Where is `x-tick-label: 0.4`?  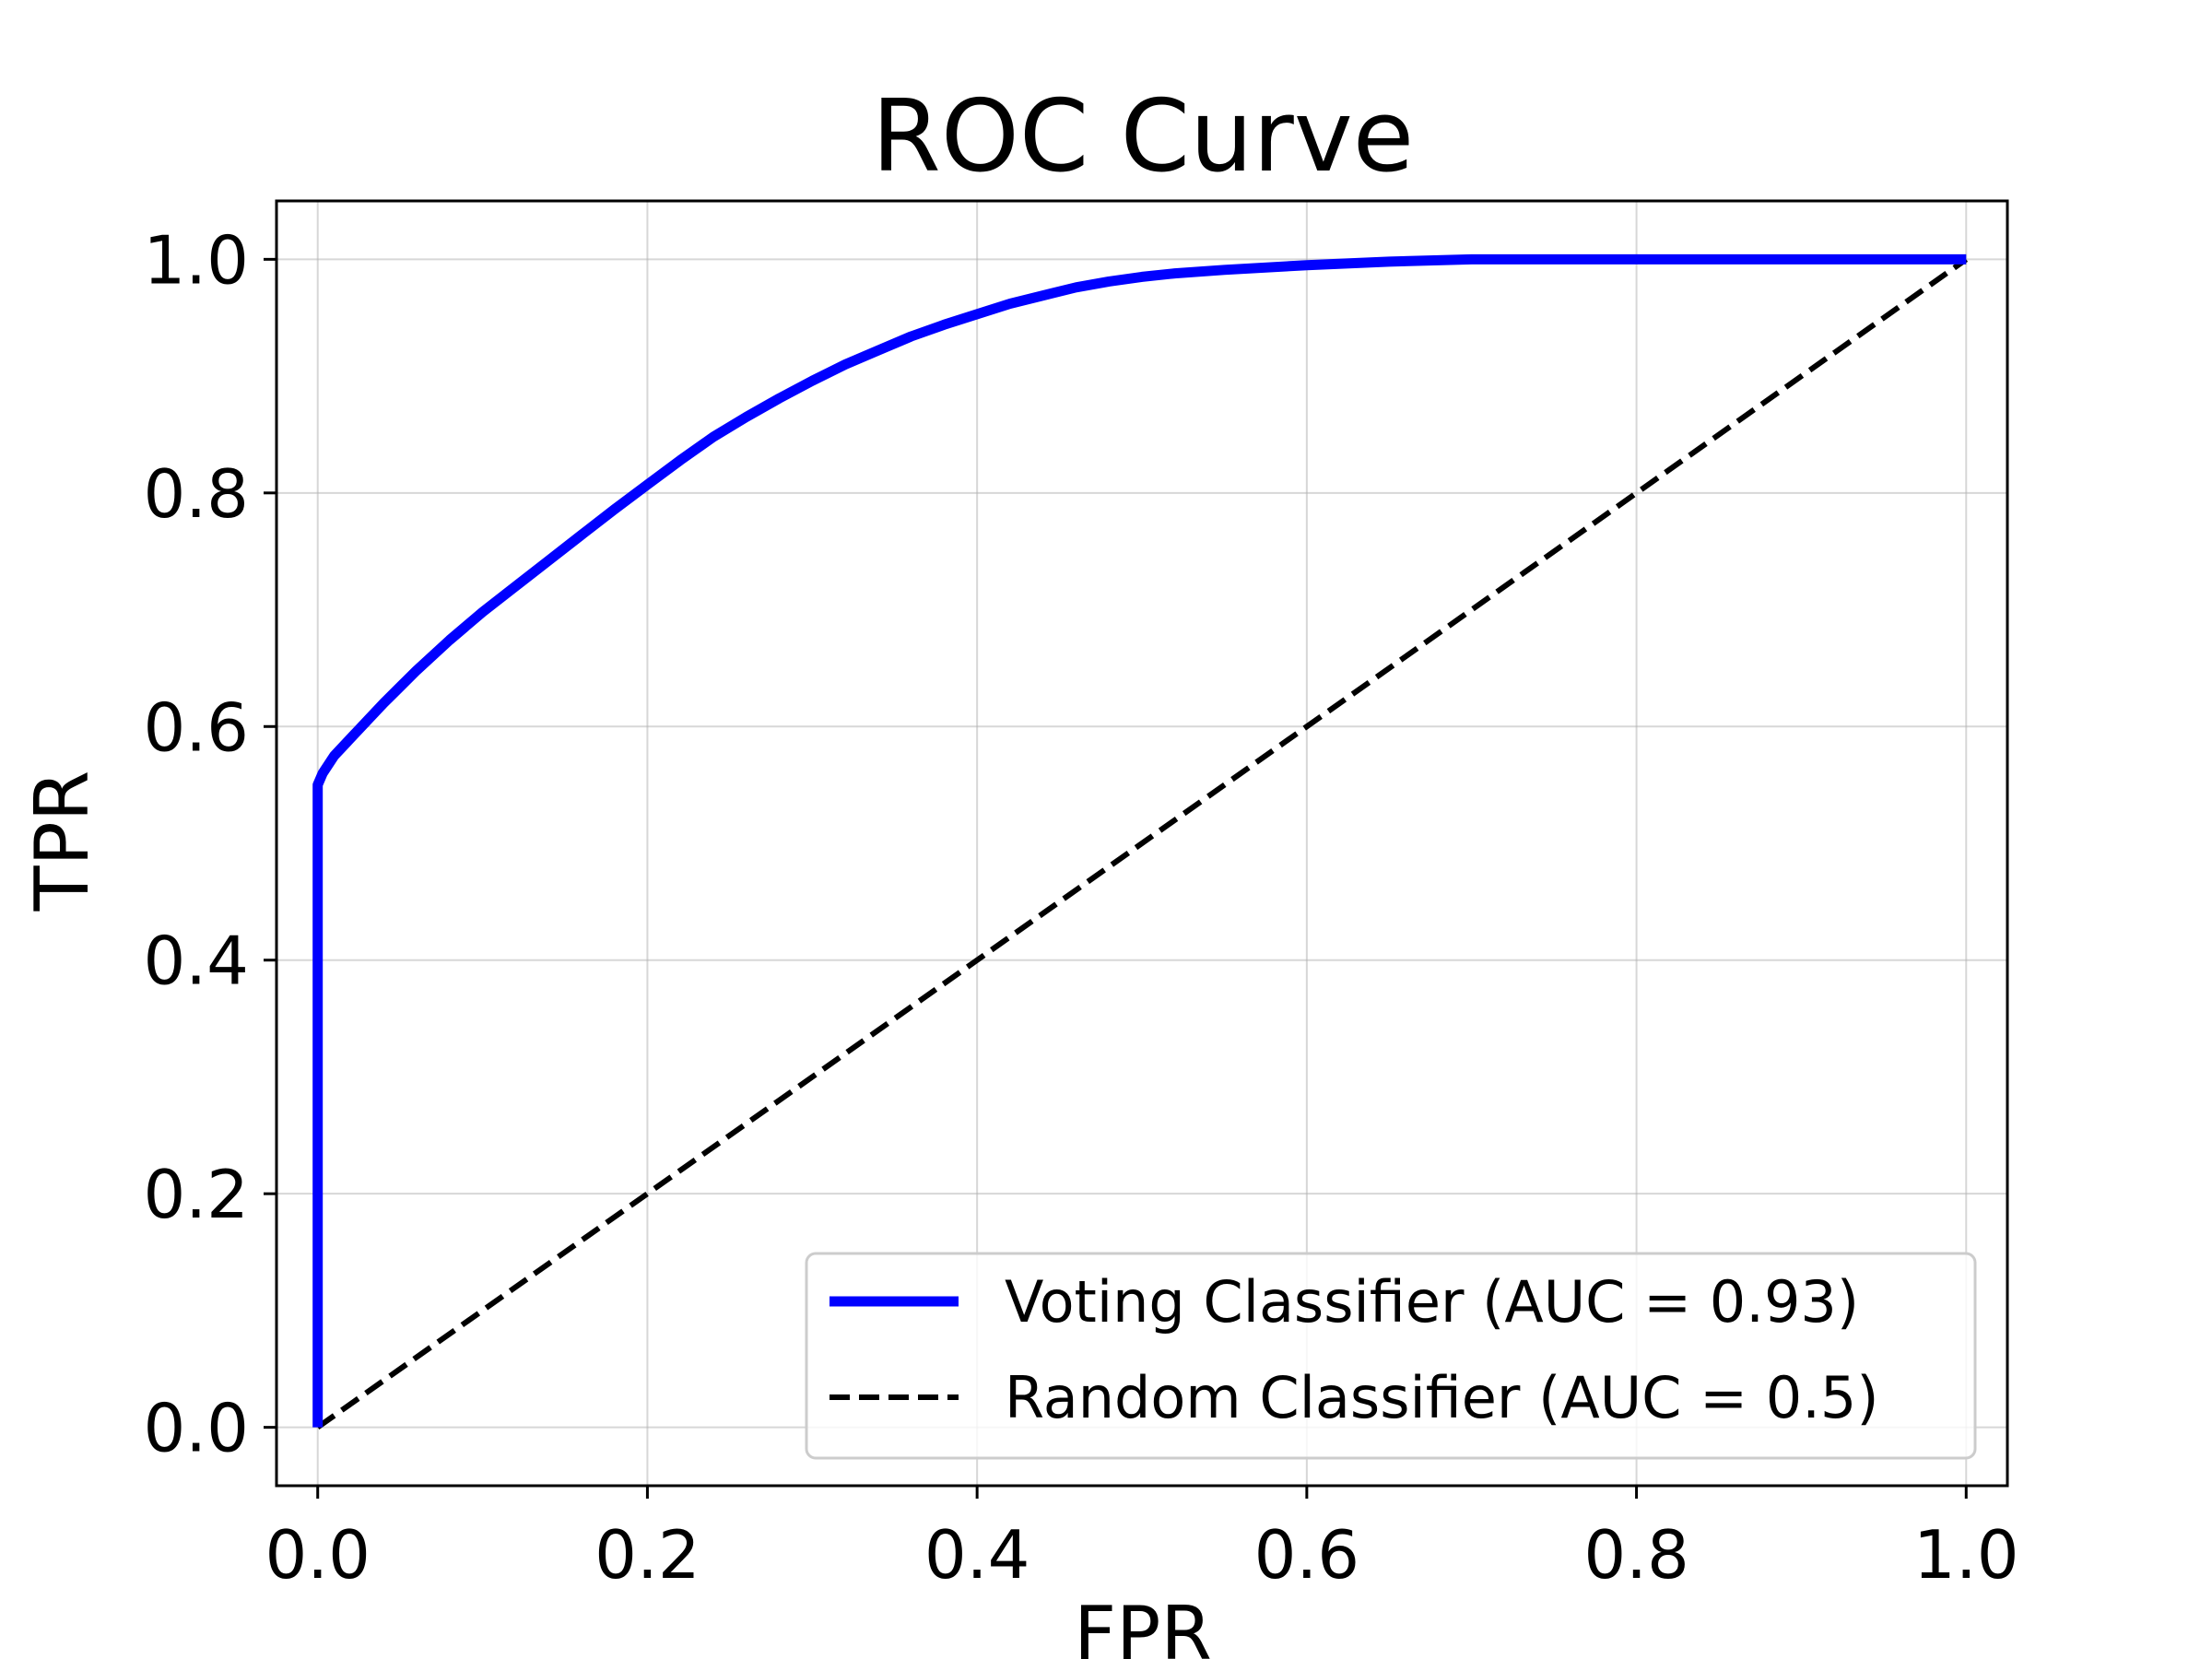 x-tick-label: 0.4 is located at coordinates (977, 1555).